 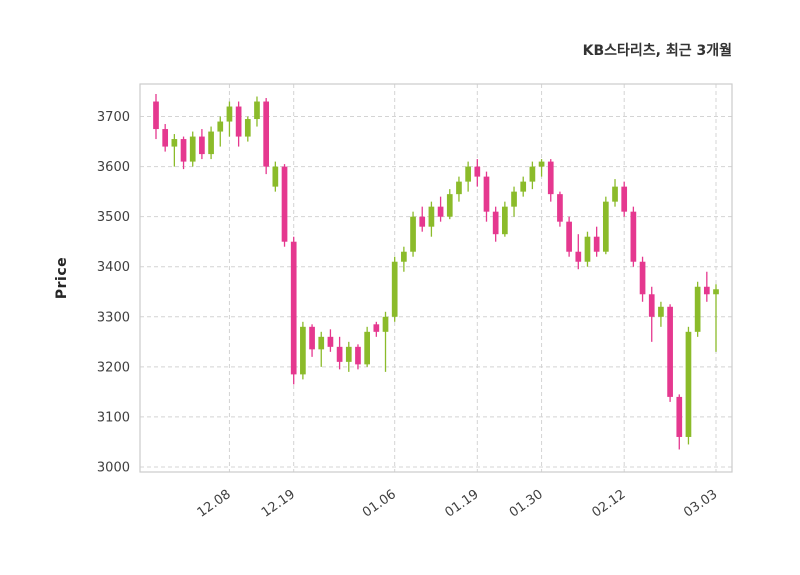 What do you see at coordinates (700, 504) in the screenshot?
I see `x-tick-label: 03.03` at bounding box center [700, 504].